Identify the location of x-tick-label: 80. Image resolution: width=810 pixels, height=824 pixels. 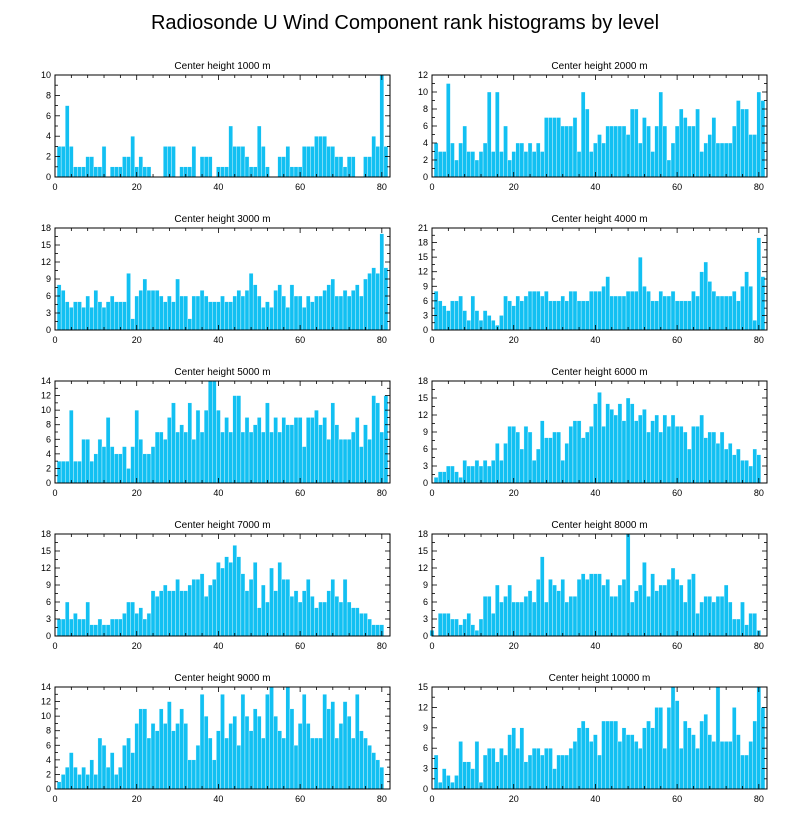
(759, 799).